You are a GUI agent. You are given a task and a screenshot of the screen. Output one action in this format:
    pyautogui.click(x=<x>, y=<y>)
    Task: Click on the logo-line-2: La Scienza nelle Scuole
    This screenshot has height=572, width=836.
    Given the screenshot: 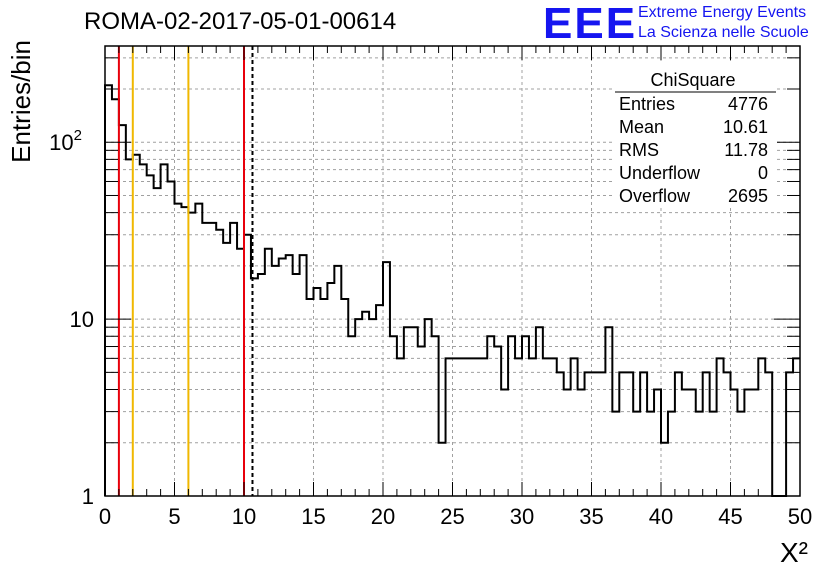 What is the action you would take?
    pyautogui.click(x=723, y=32)
    